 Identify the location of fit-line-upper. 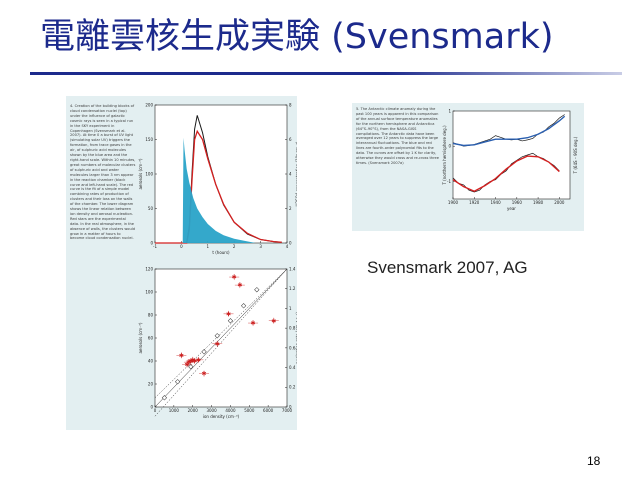
(221, 333).